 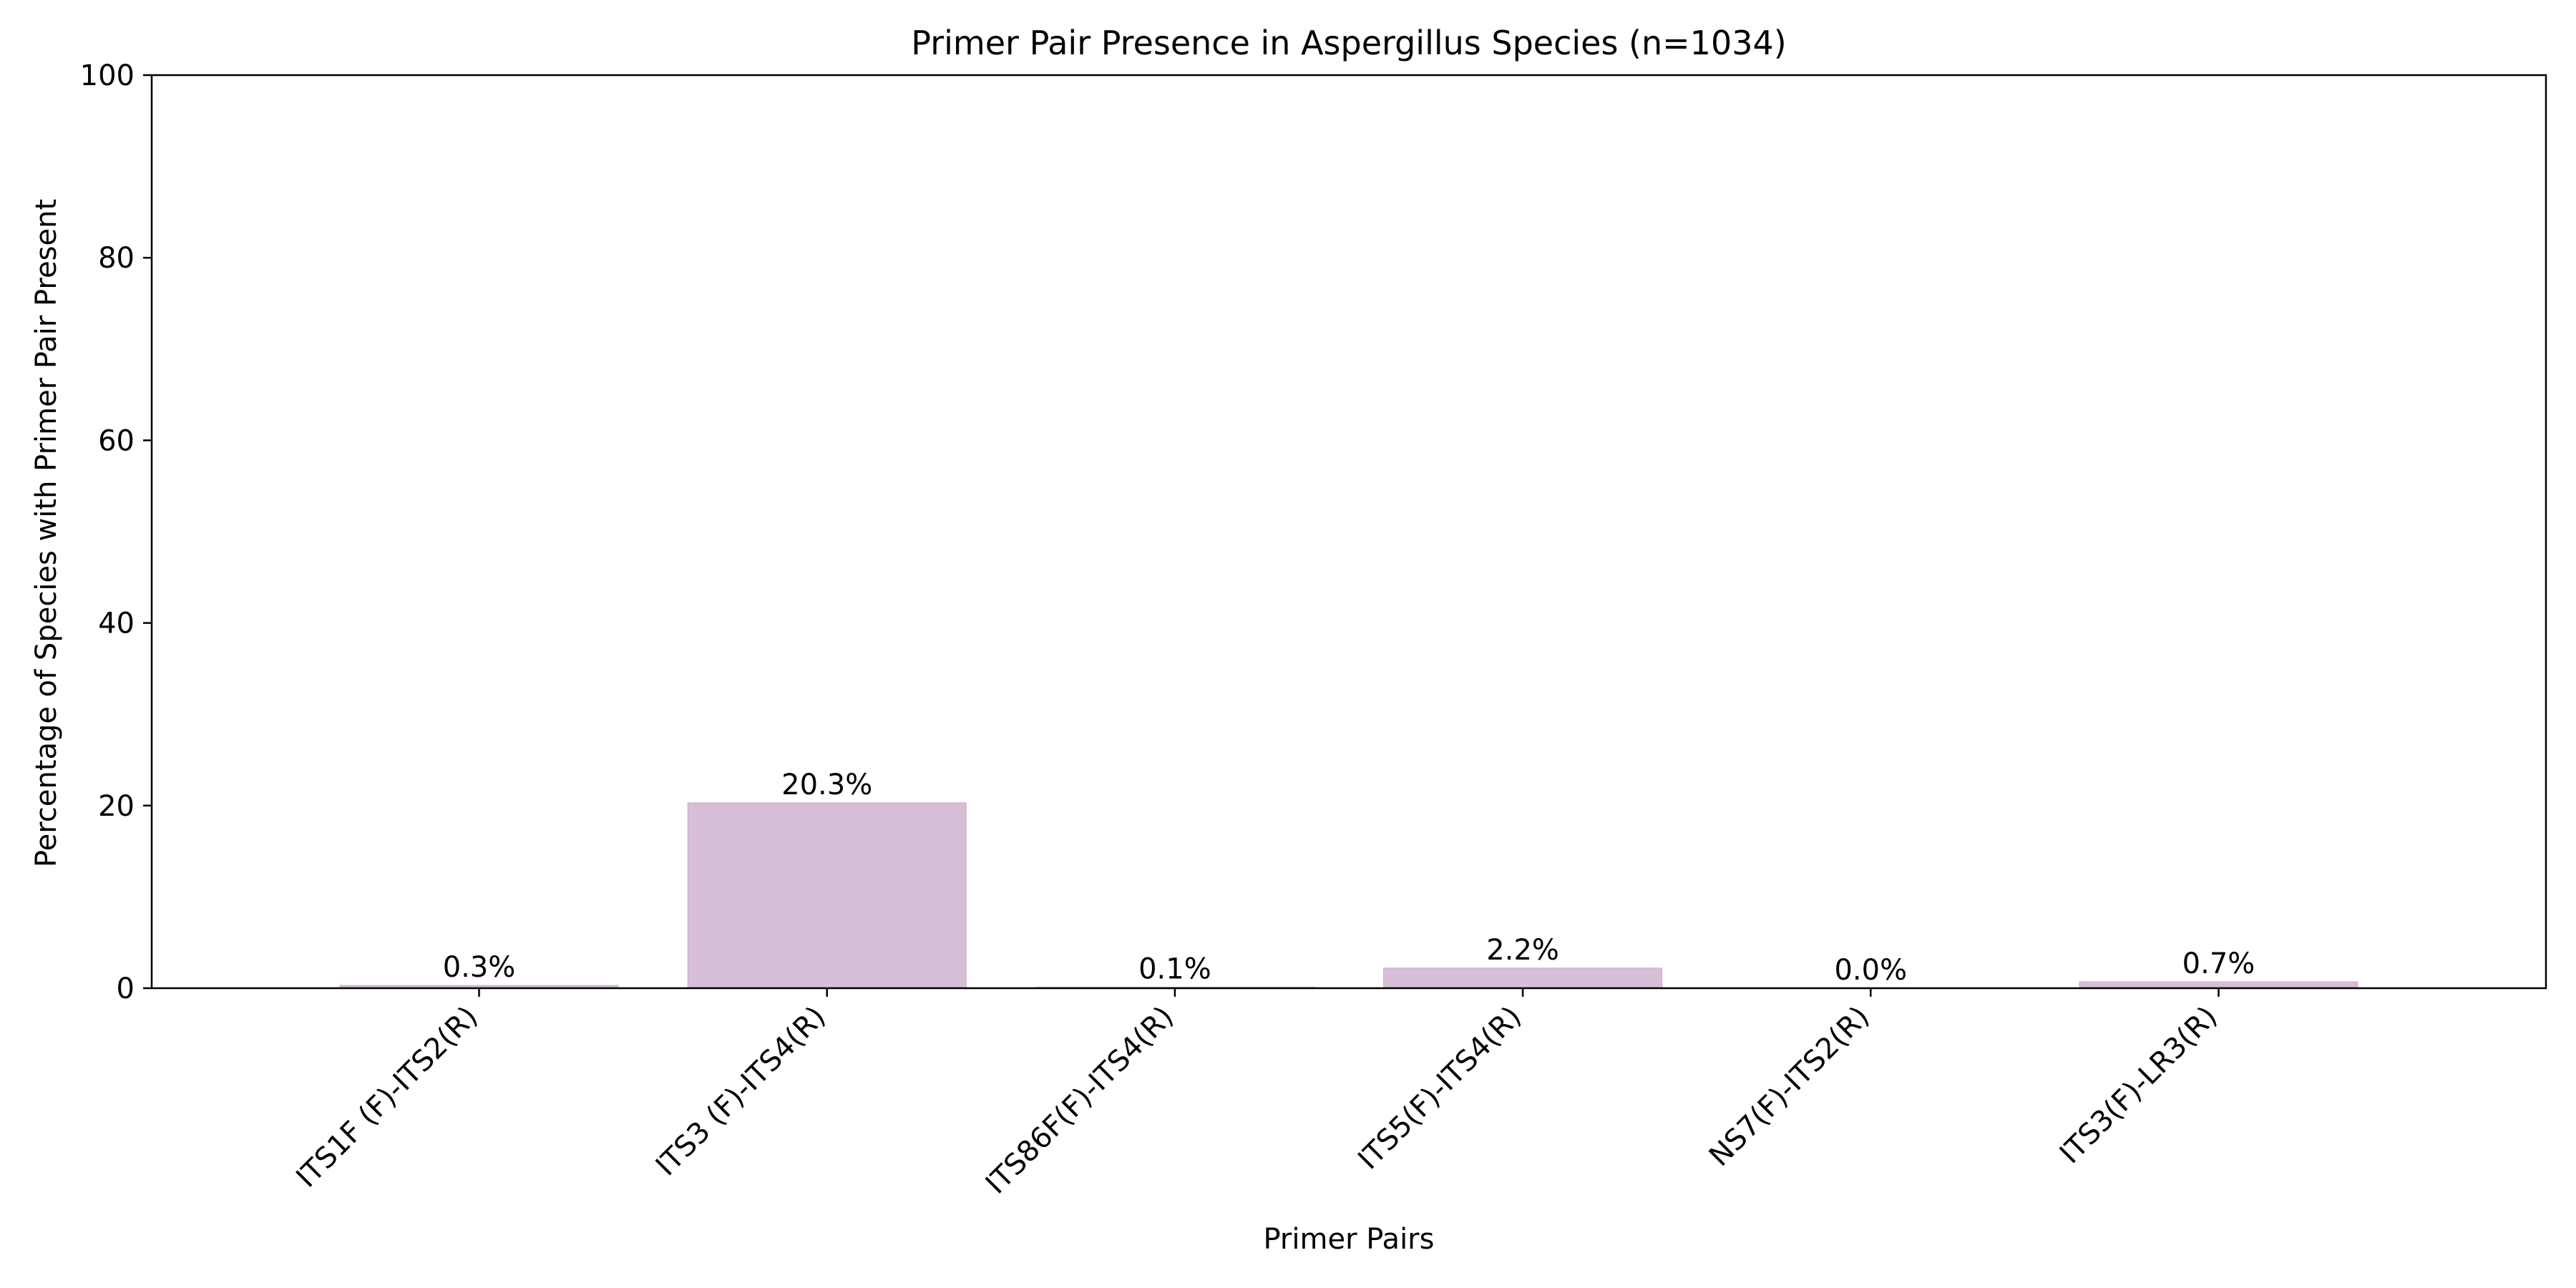 What do you see at coordinates (826, 785) in the screenshot?
I see `data-label: 20.3%` at bounding box center [826, 785].